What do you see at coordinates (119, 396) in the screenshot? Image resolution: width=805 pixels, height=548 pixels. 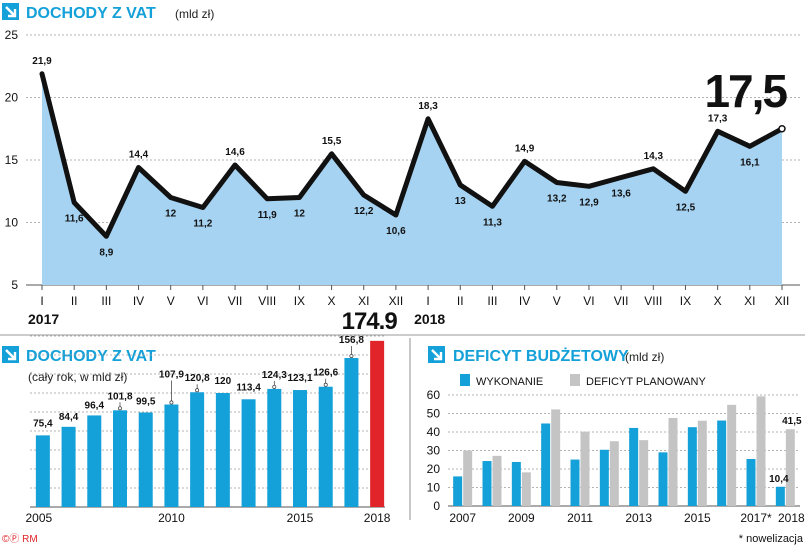 I see `value-label: 101,8` at bounding box center [119, 396].